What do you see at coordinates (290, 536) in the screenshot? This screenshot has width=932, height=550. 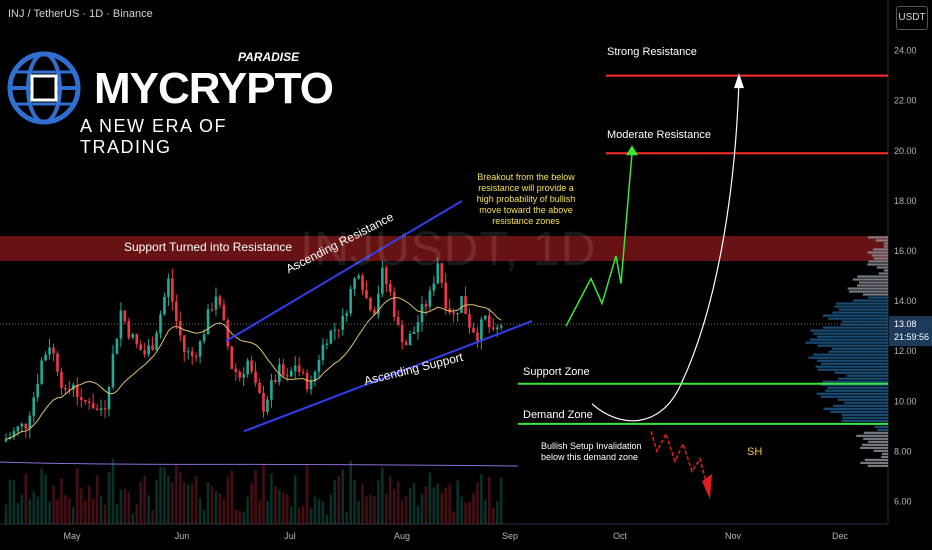 I see `time-tick-label: Jul` at bounding box center [290, 536].